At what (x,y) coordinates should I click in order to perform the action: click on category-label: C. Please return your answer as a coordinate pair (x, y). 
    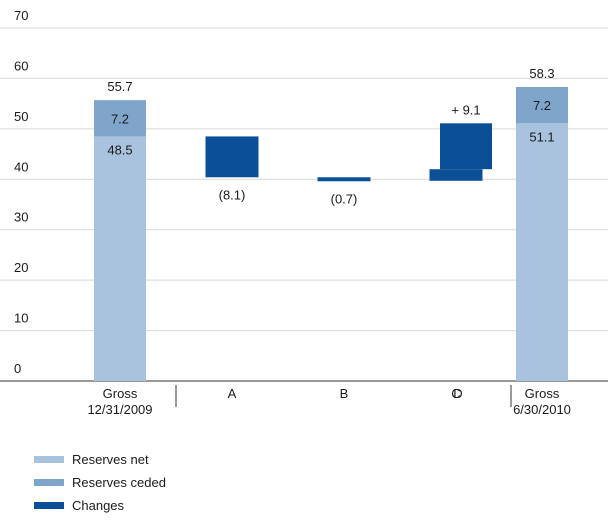
    Looking at the image, I should click on (455, 393).